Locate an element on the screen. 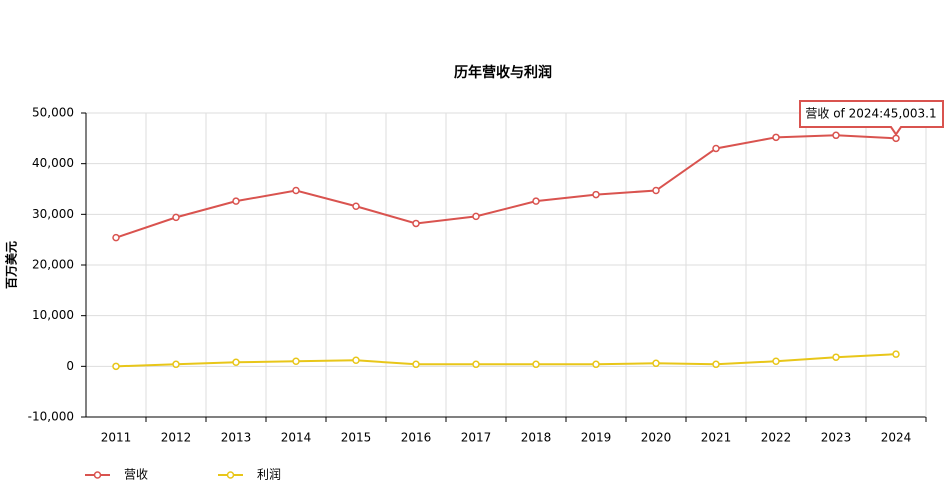  legend-label: 营收 is located at coordinates (136, 475).